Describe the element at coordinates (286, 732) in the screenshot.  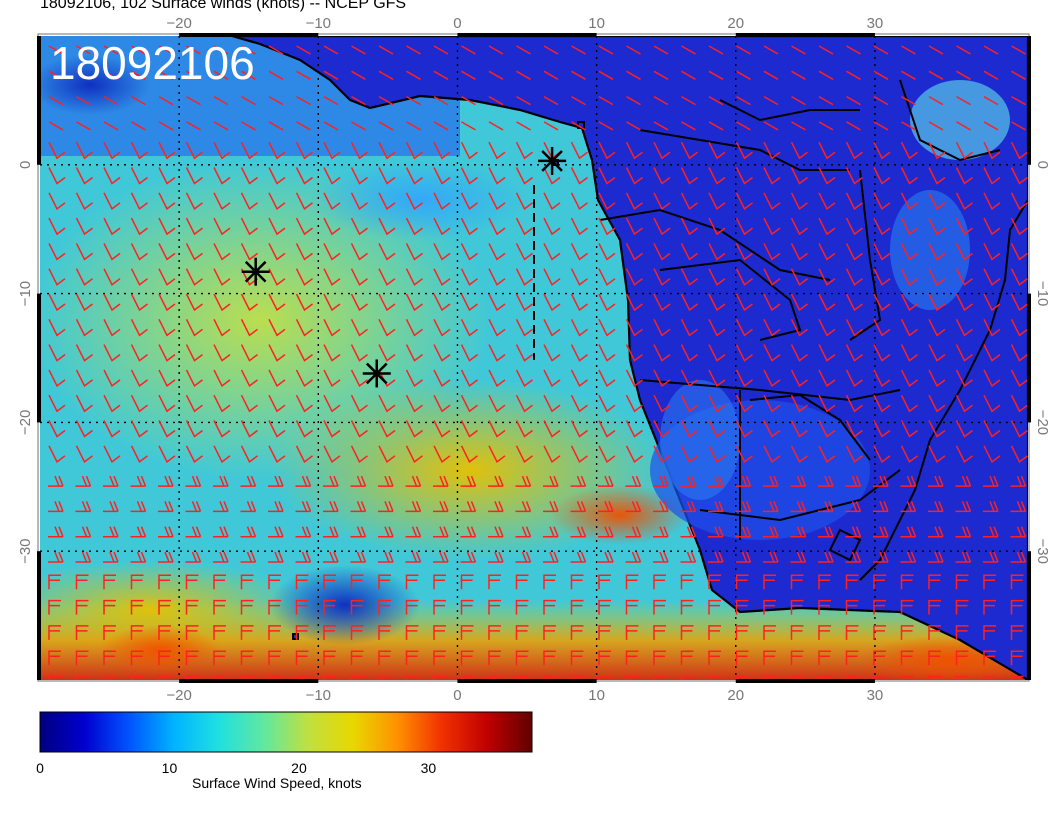
I see `colorbar` at that location.